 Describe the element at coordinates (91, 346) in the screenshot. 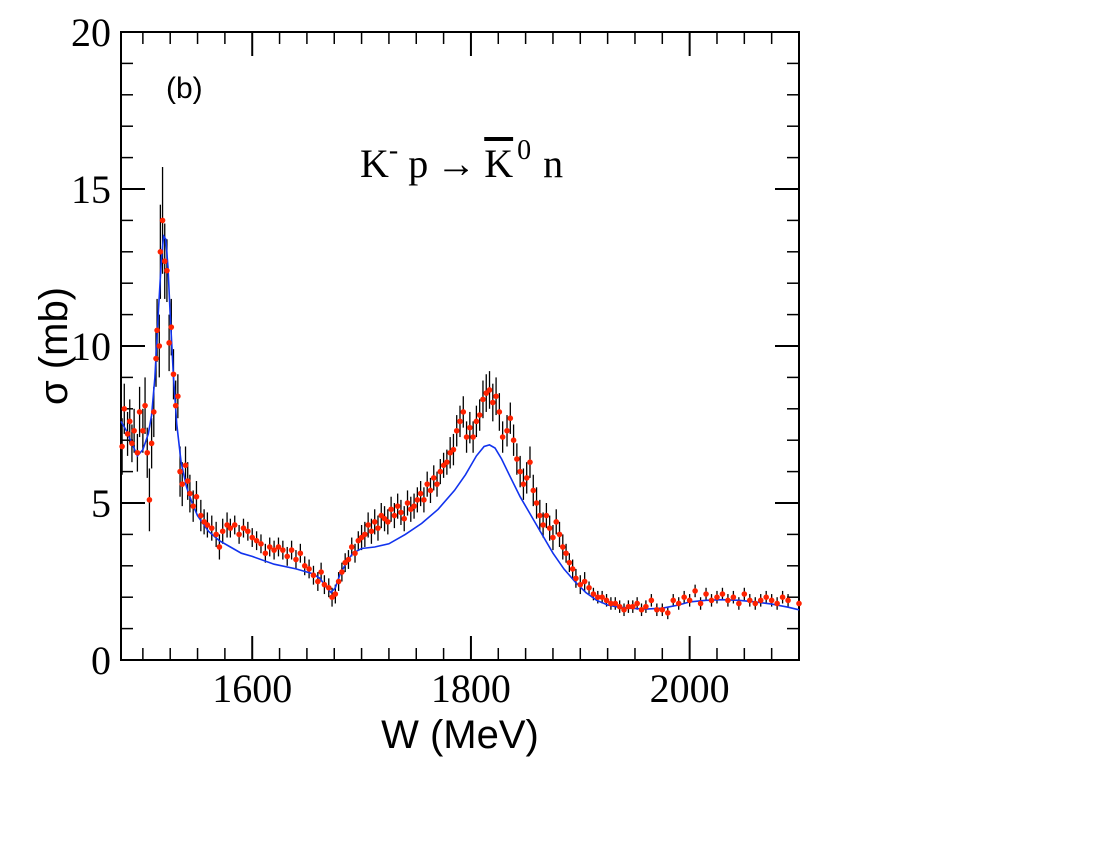

I see `y-tick-label: 10` at that location.